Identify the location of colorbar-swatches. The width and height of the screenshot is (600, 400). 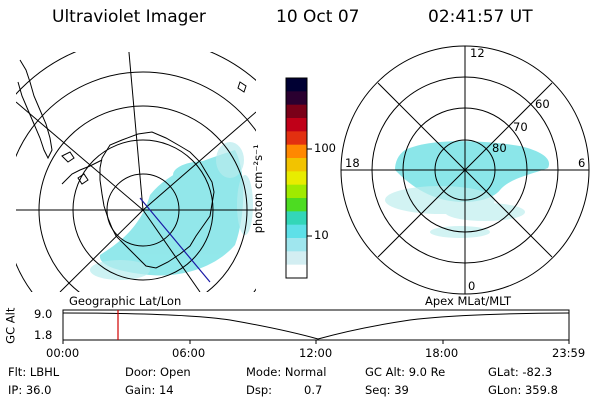
(296, 178).